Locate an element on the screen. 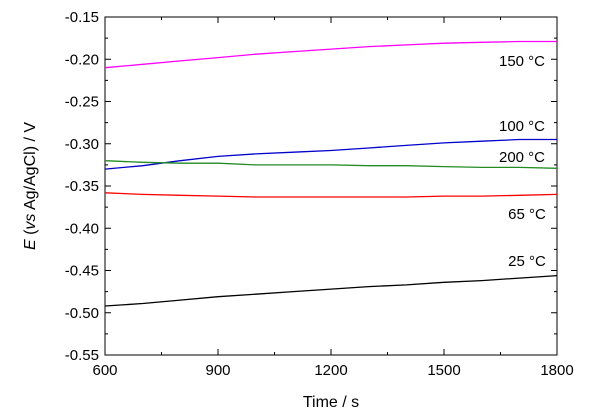 This screenshot has width=593, height=417. series-labels: 150 °C 100 °C 200 °C 65 °C 25 °C is located at coordinates (522, 161).